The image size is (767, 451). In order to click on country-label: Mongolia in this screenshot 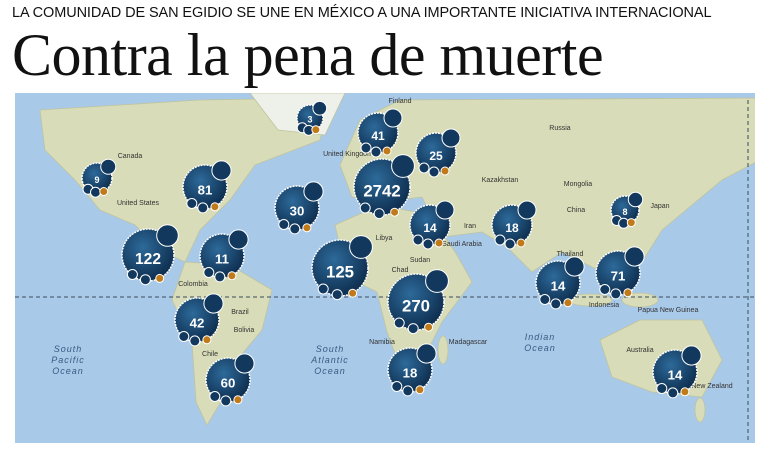, I will do `click(578, 184)`.